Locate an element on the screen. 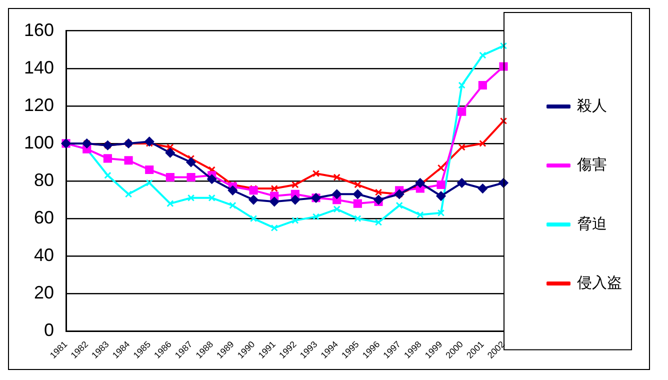 Image resolution: width=668 pixels, height=380 pixels. y-tick-label: 140 is located at coordinates (39, 67).